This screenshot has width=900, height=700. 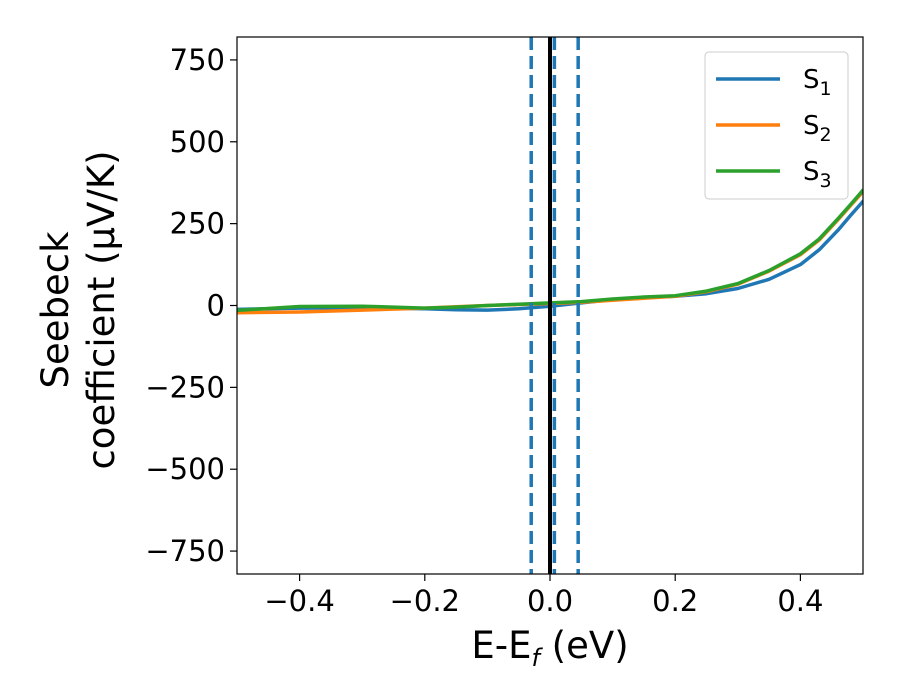 What do you see at coordinates (549, 648) in the screenshot?
I see `x-axis-label: E-Ef (eV)` at bounding box center [549, 648].